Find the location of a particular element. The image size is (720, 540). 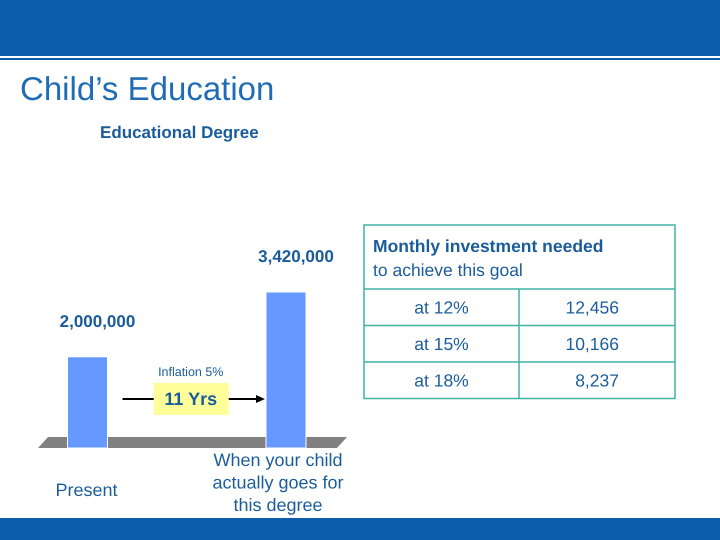

data-label: 2,000,000 is located at coordinates (98, 321).